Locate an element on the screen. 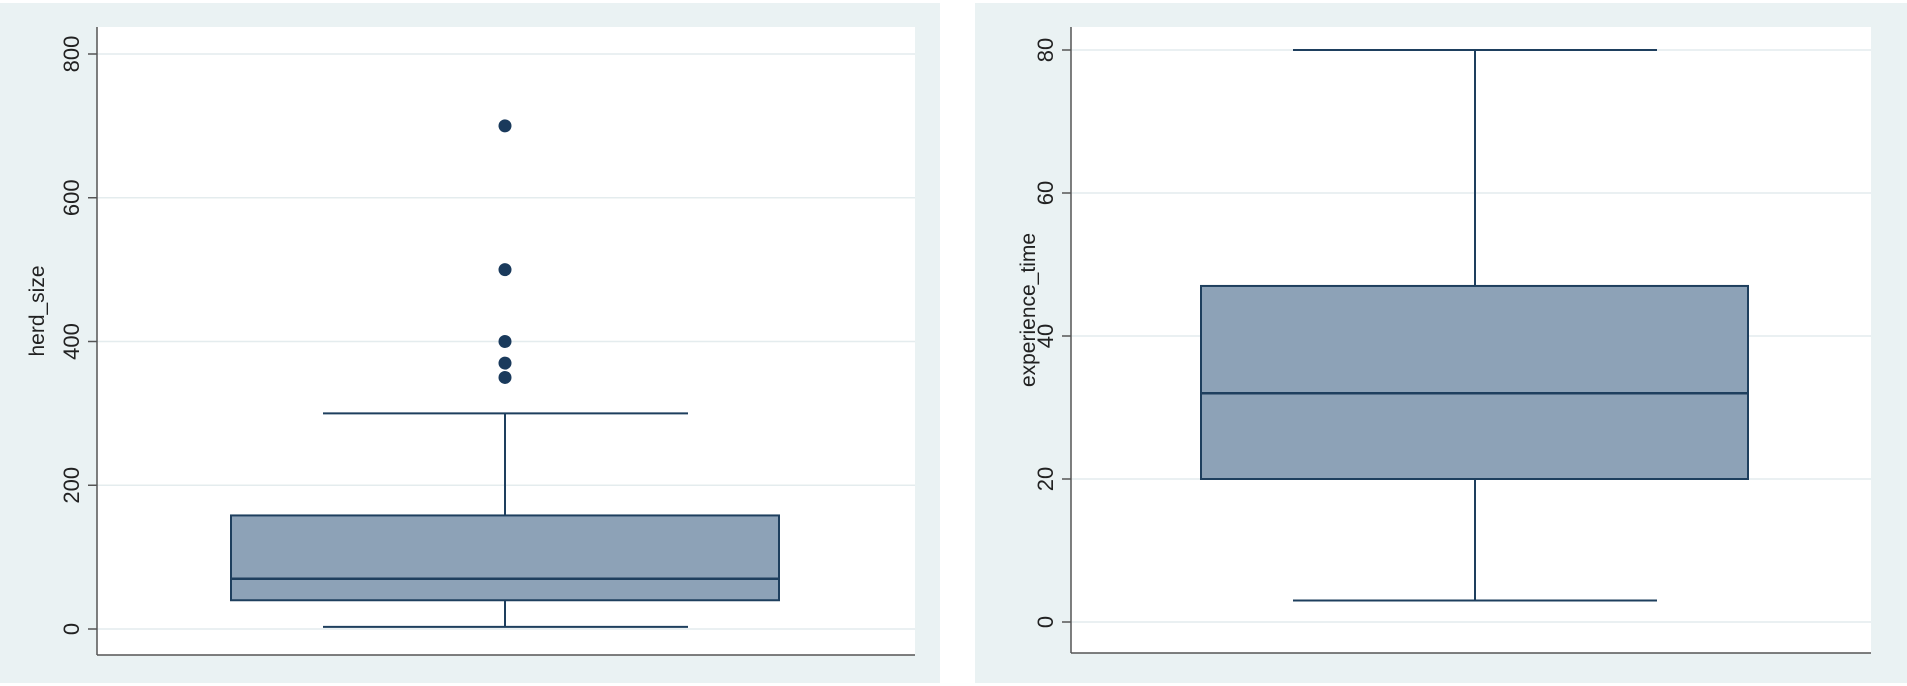  y-tick-label: 40 is located at coordinates (1045, 336).